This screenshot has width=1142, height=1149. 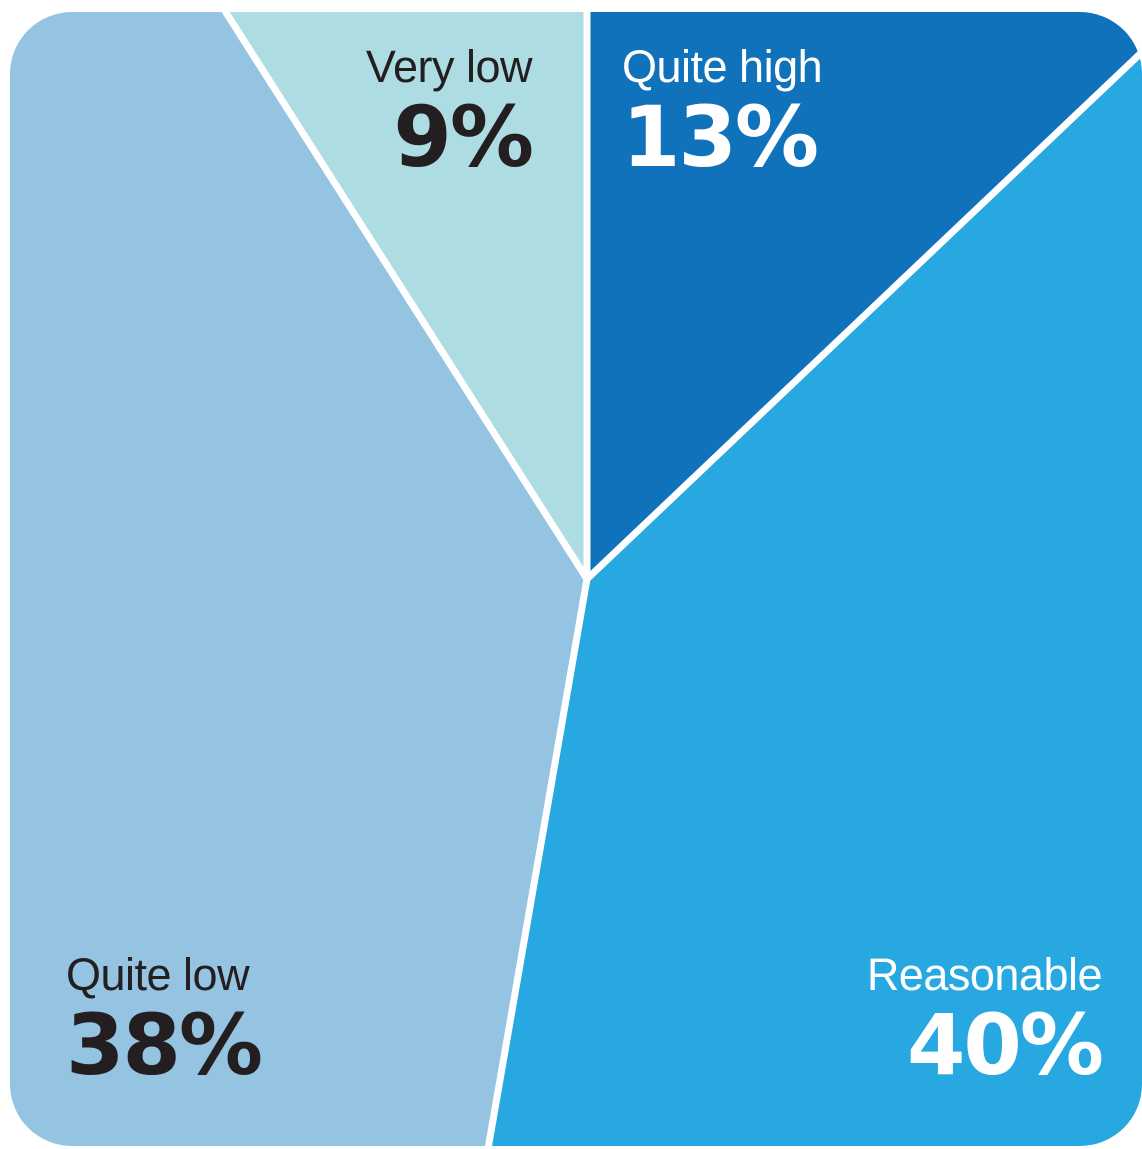 I want to click on slice-value-very-low: 9%, so click(x=463, y=137).